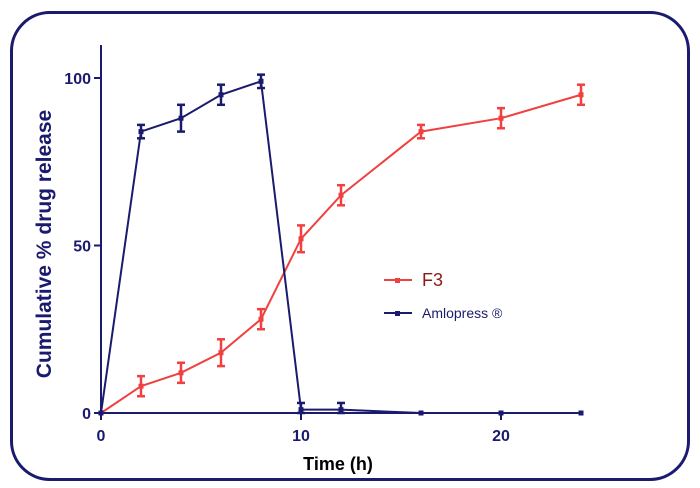 The width and height of the screenshot is (700, 488). I want to click on legend-label-f3: F3, so click(432, 280).